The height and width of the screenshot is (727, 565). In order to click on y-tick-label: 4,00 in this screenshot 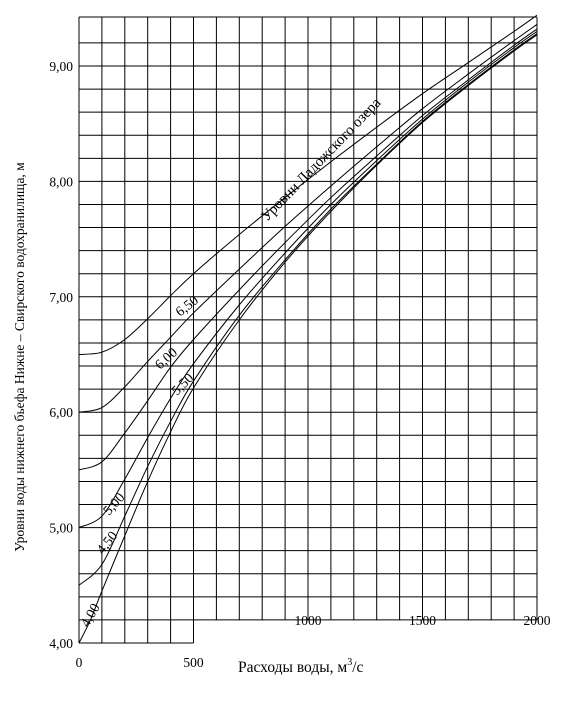, I will do `click(61, 643)`.